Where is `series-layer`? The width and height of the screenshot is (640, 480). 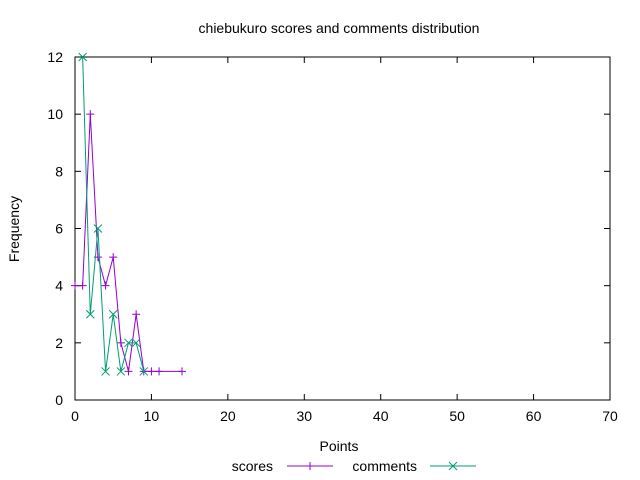 series-layer is located at coordinates (128, 214).